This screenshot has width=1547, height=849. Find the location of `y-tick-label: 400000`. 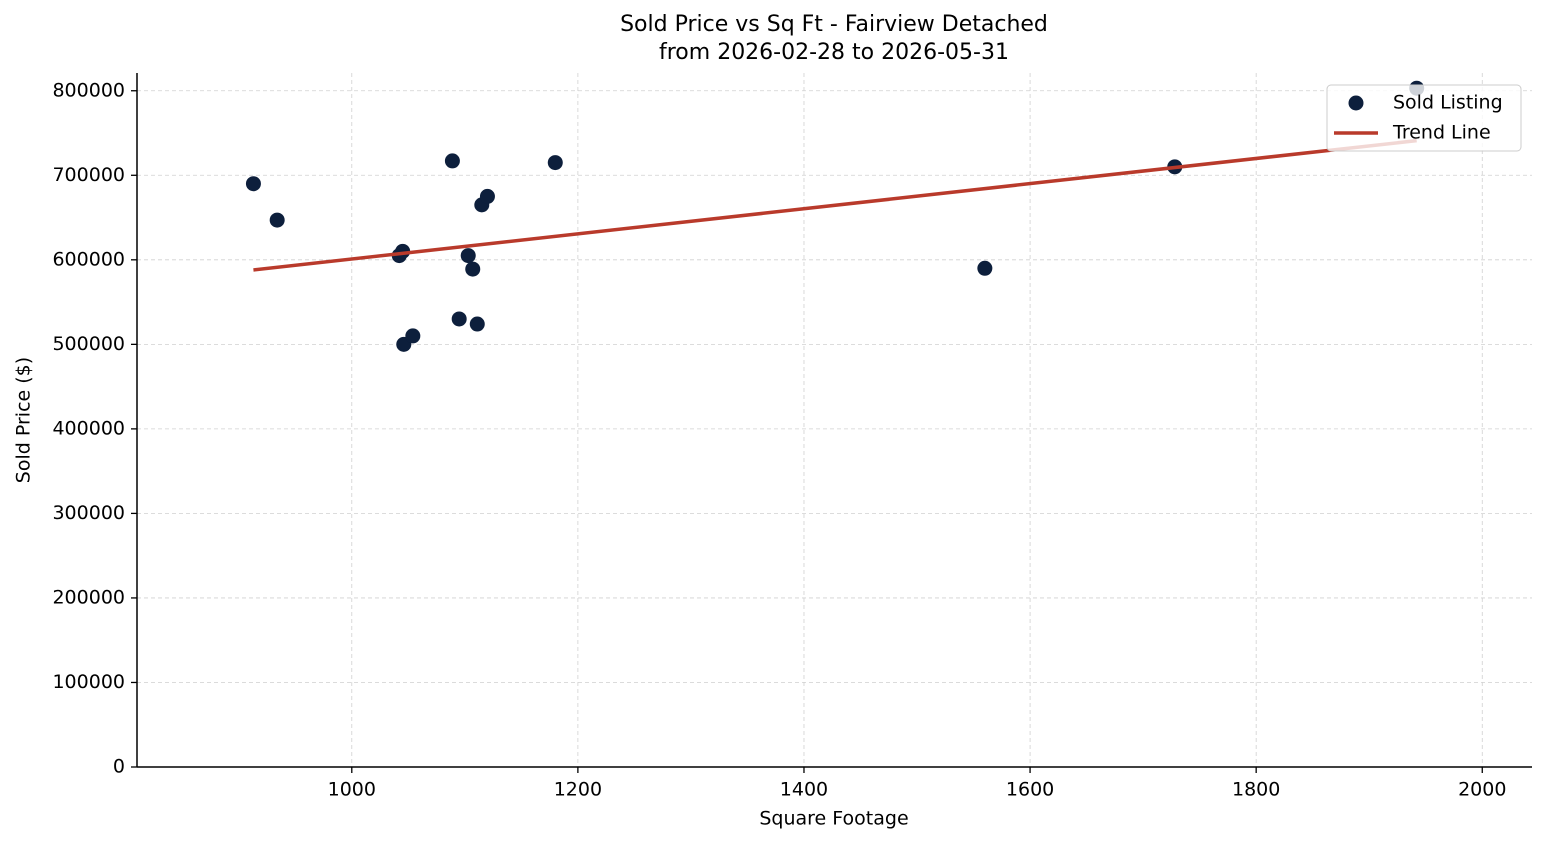

y-tick-label: 400000 is located at coordinates (88, 428).